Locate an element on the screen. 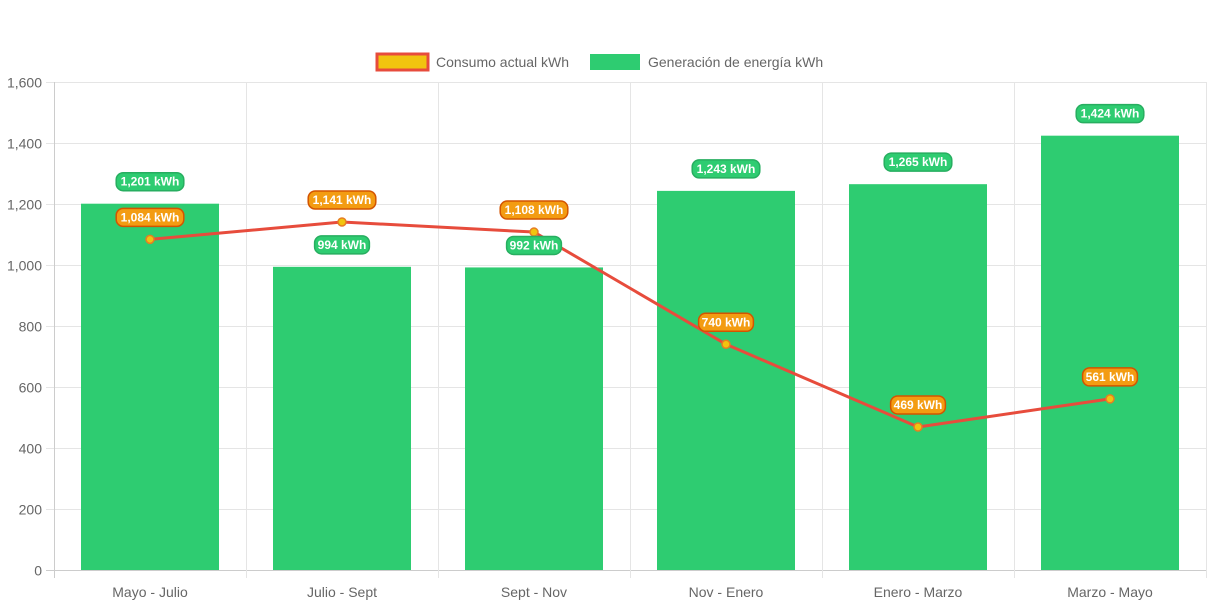  y-tick-label: 1,400 is located at coordinates (24, 144).